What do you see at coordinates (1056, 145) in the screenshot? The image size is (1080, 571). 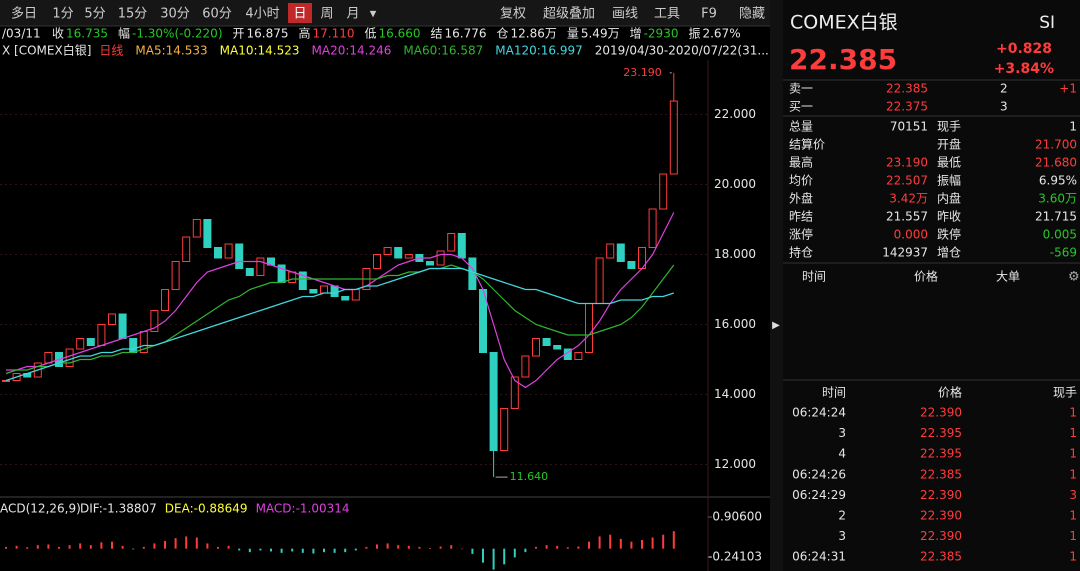 I see `stat-value: 21.700` at bounding box center [1056, 145].